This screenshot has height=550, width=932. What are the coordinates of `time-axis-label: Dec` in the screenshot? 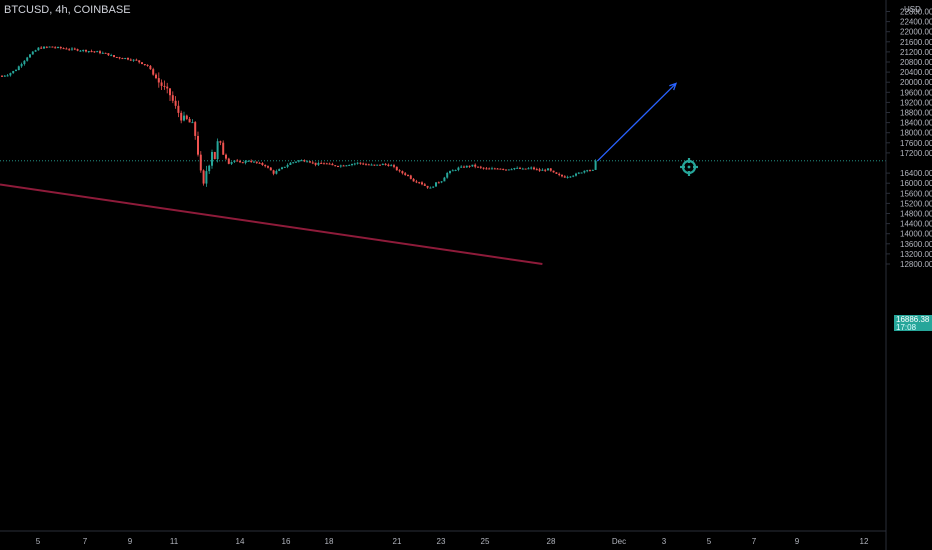 It's located at (619, 541).